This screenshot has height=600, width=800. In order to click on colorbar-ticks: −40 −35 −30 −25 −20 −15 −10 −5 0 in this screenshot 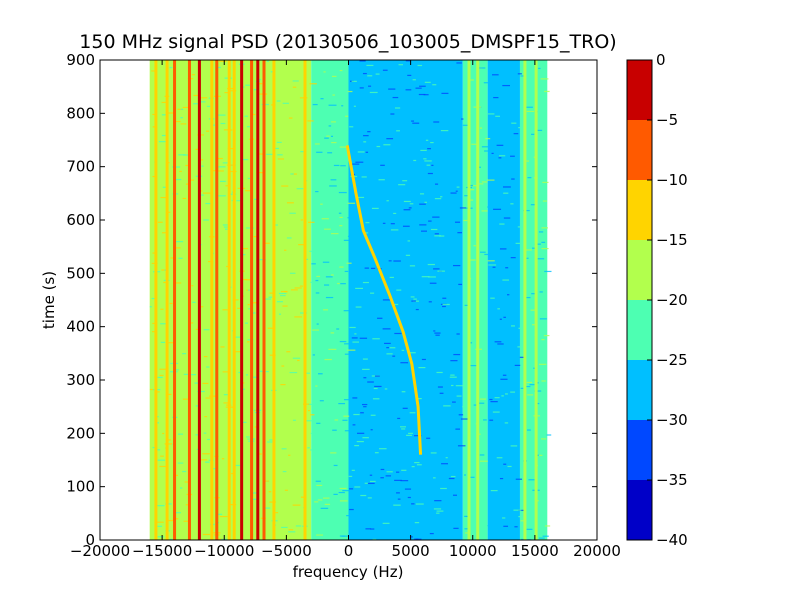, I will do `click(667, 300)`.